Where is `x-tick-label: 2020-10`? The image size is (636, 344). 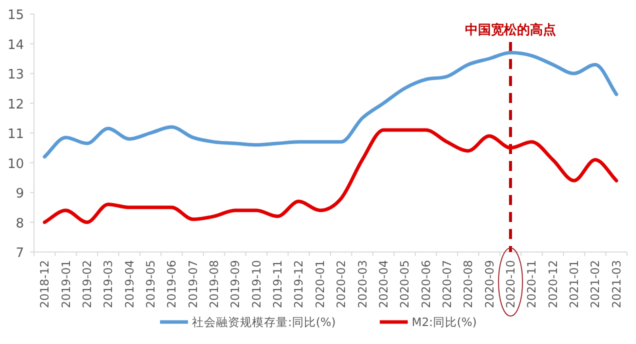 x-tick-label: 2020-10 is located at coordinates (511, 284).